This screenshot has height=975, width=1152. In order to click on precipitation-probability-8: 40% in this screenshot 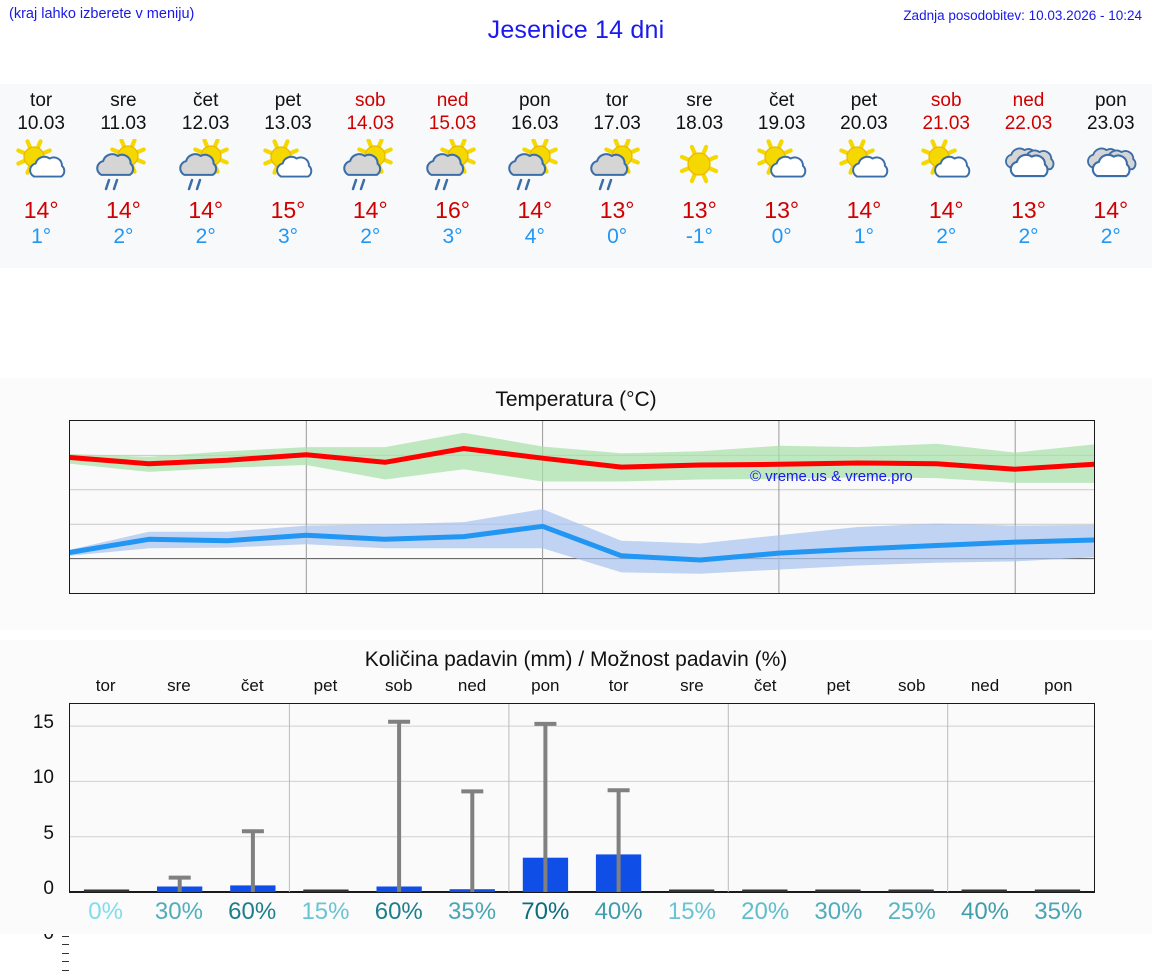, I will do `click(618, 911)`.